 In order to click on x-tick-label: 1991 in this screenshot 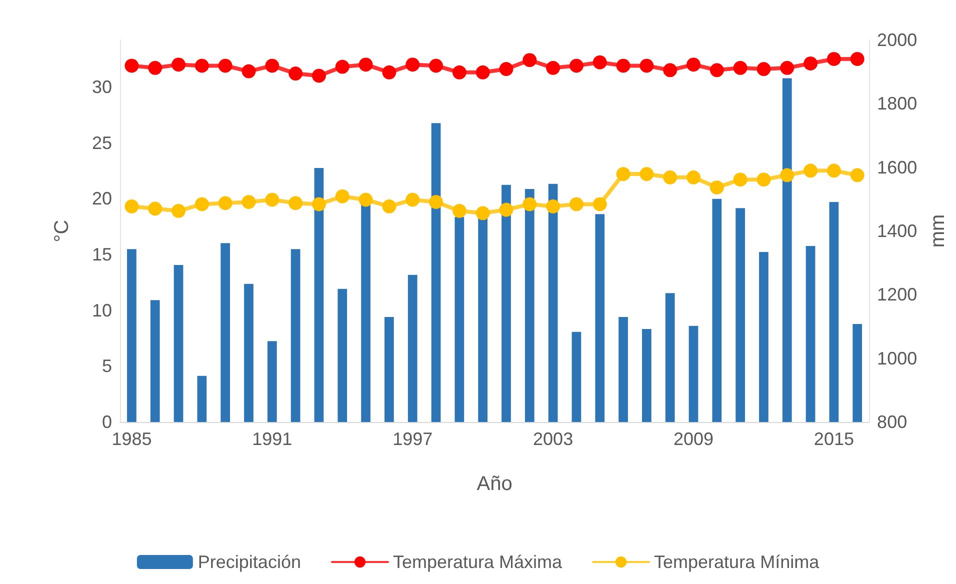, I will do `click(272, 439)`.